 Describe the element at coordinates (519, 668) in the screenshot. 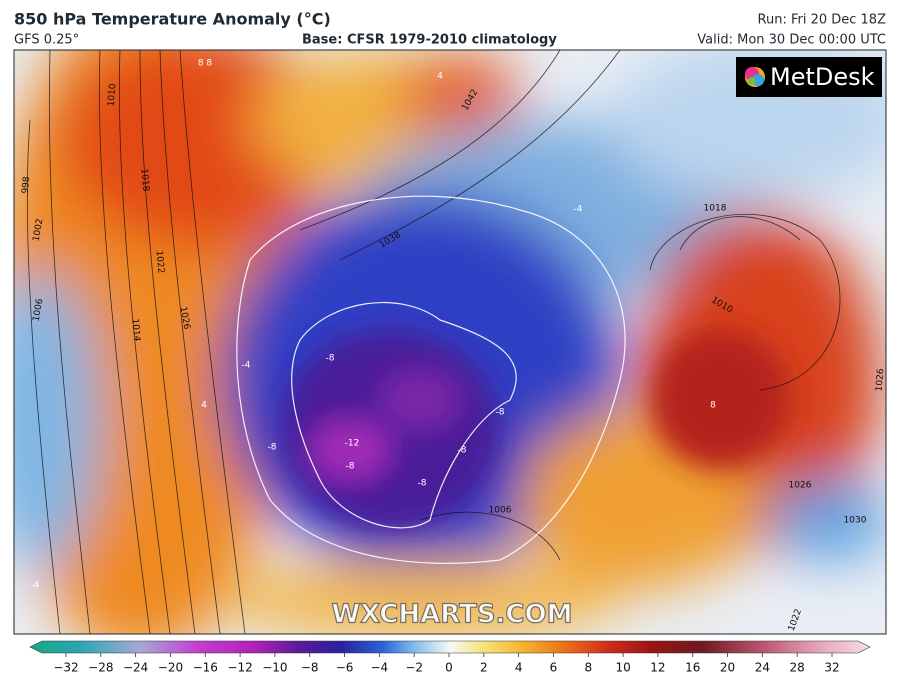

I see `colorbar-tick-label: 4` at that location.